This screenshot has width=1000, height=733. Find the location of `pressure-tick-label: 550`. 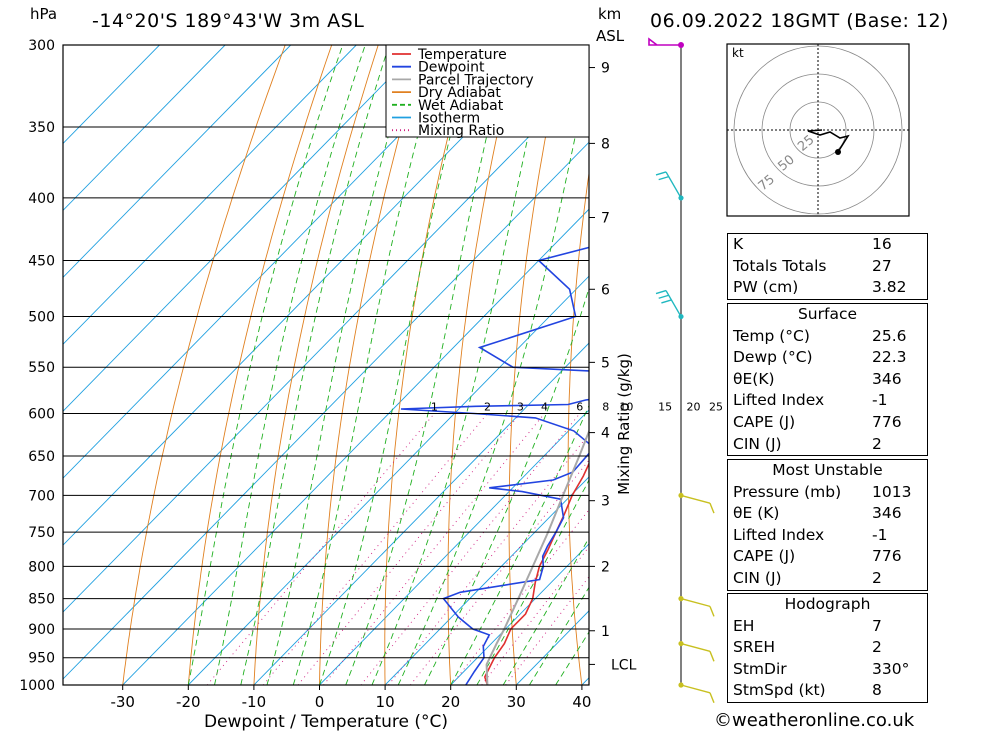

pressure-tick-label: 550 is located at coordinates (41, 368).